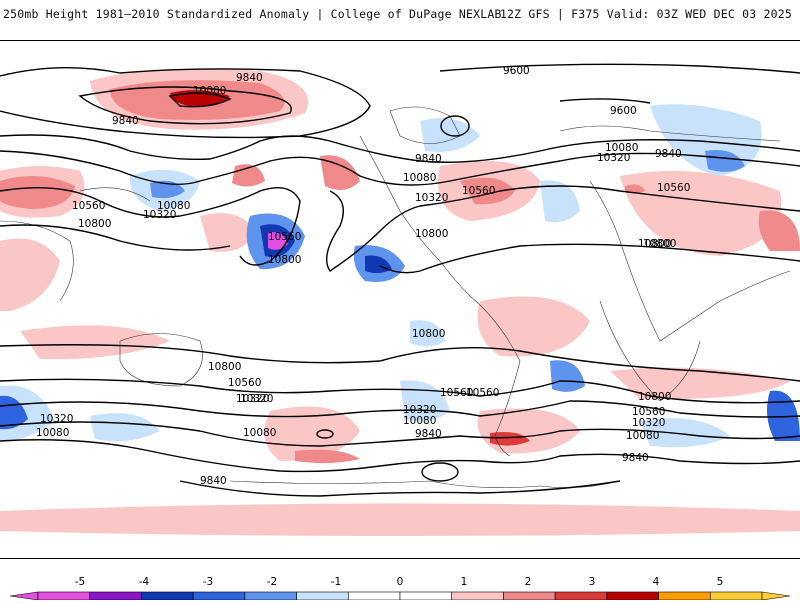  I want to click on colorbar-tick-label: 1, so click(464, 582).